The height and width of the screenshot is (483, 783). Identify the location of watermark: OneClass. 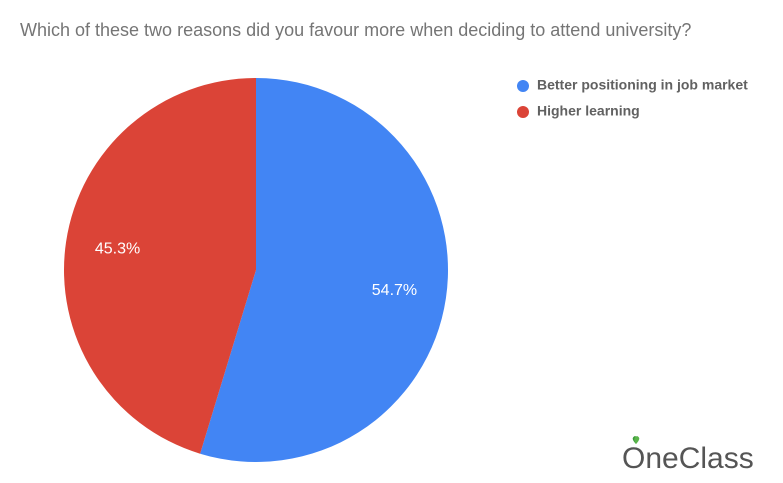
(688, 458).